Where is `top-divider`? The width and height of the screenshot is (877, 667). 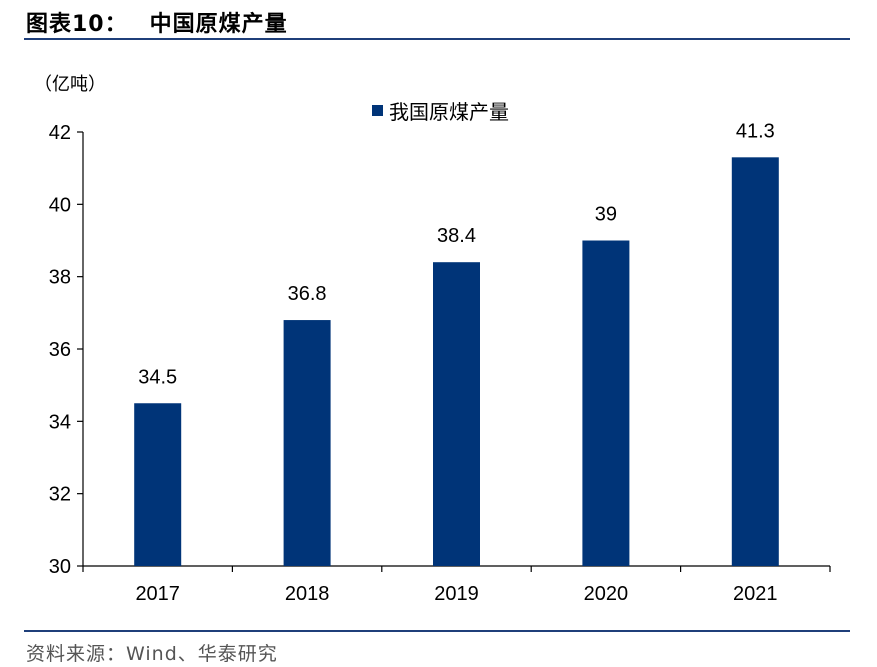 top-divider is located at coordinates (437, 39).